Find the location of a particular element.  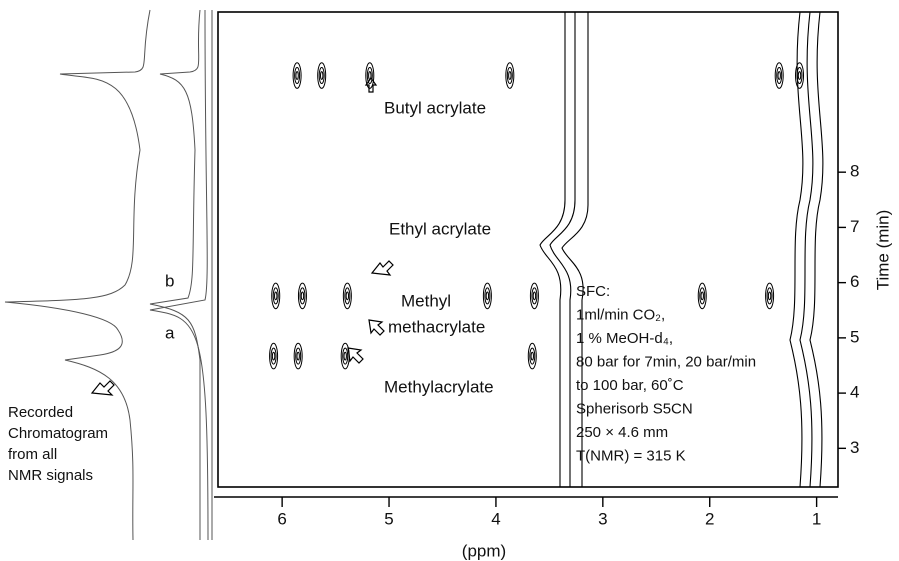

annotation: Ethyl acrylate is located at coordinates (440, 228).